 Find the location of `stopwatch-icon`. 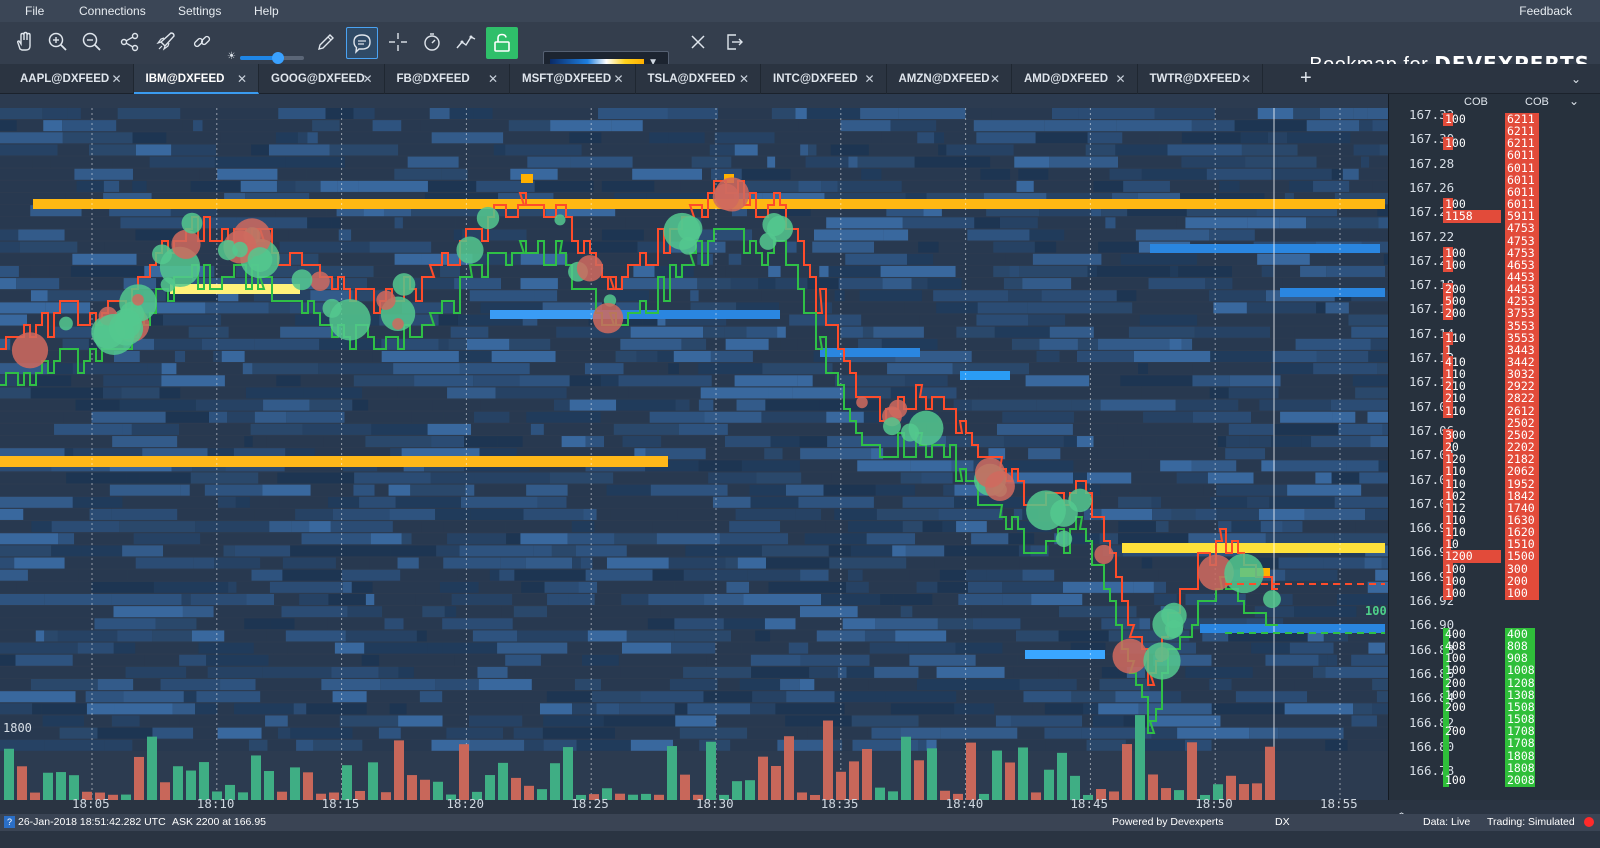

stopwatch-icon is located at coordinates (432, 42).